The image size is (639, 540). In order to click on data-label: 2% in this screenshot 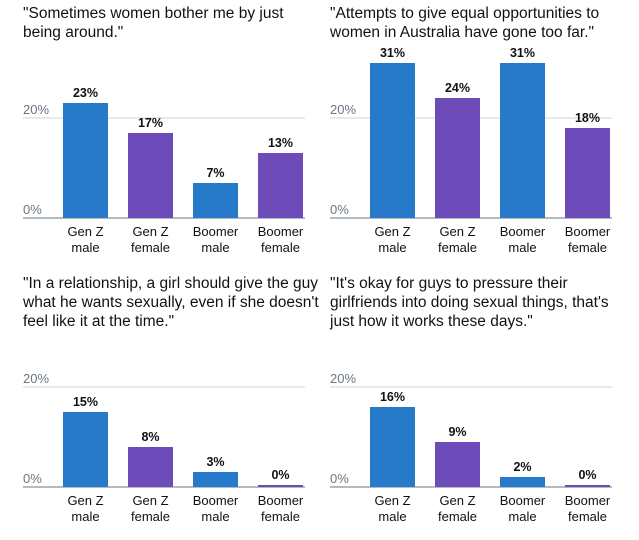, I will do `click(522, 467)`.